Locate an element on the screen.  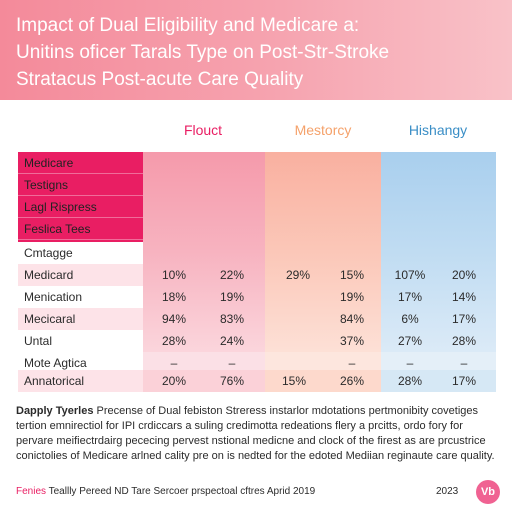
column-header-2: Mestorcy is located at coordinates (323, 130).